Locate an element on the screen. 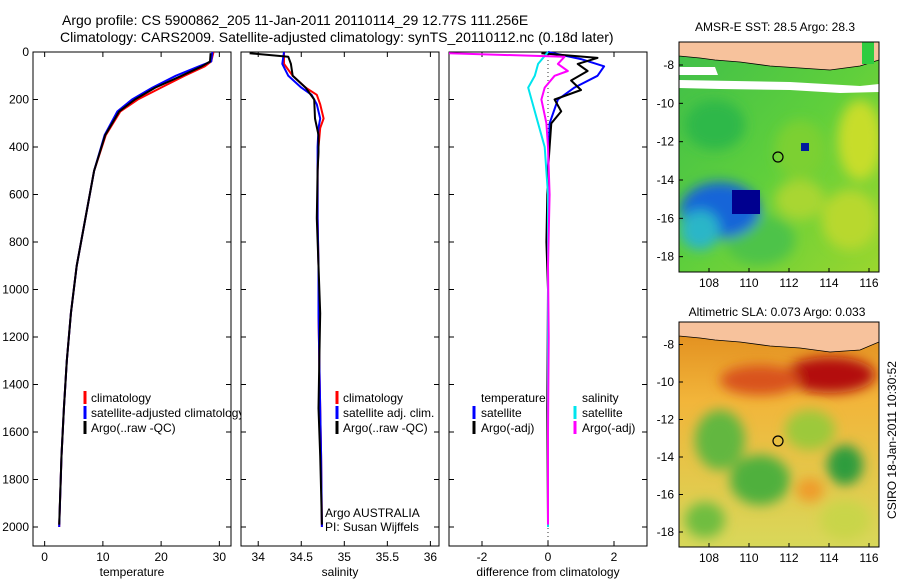  missing-data is located at coordinates (698, 71).